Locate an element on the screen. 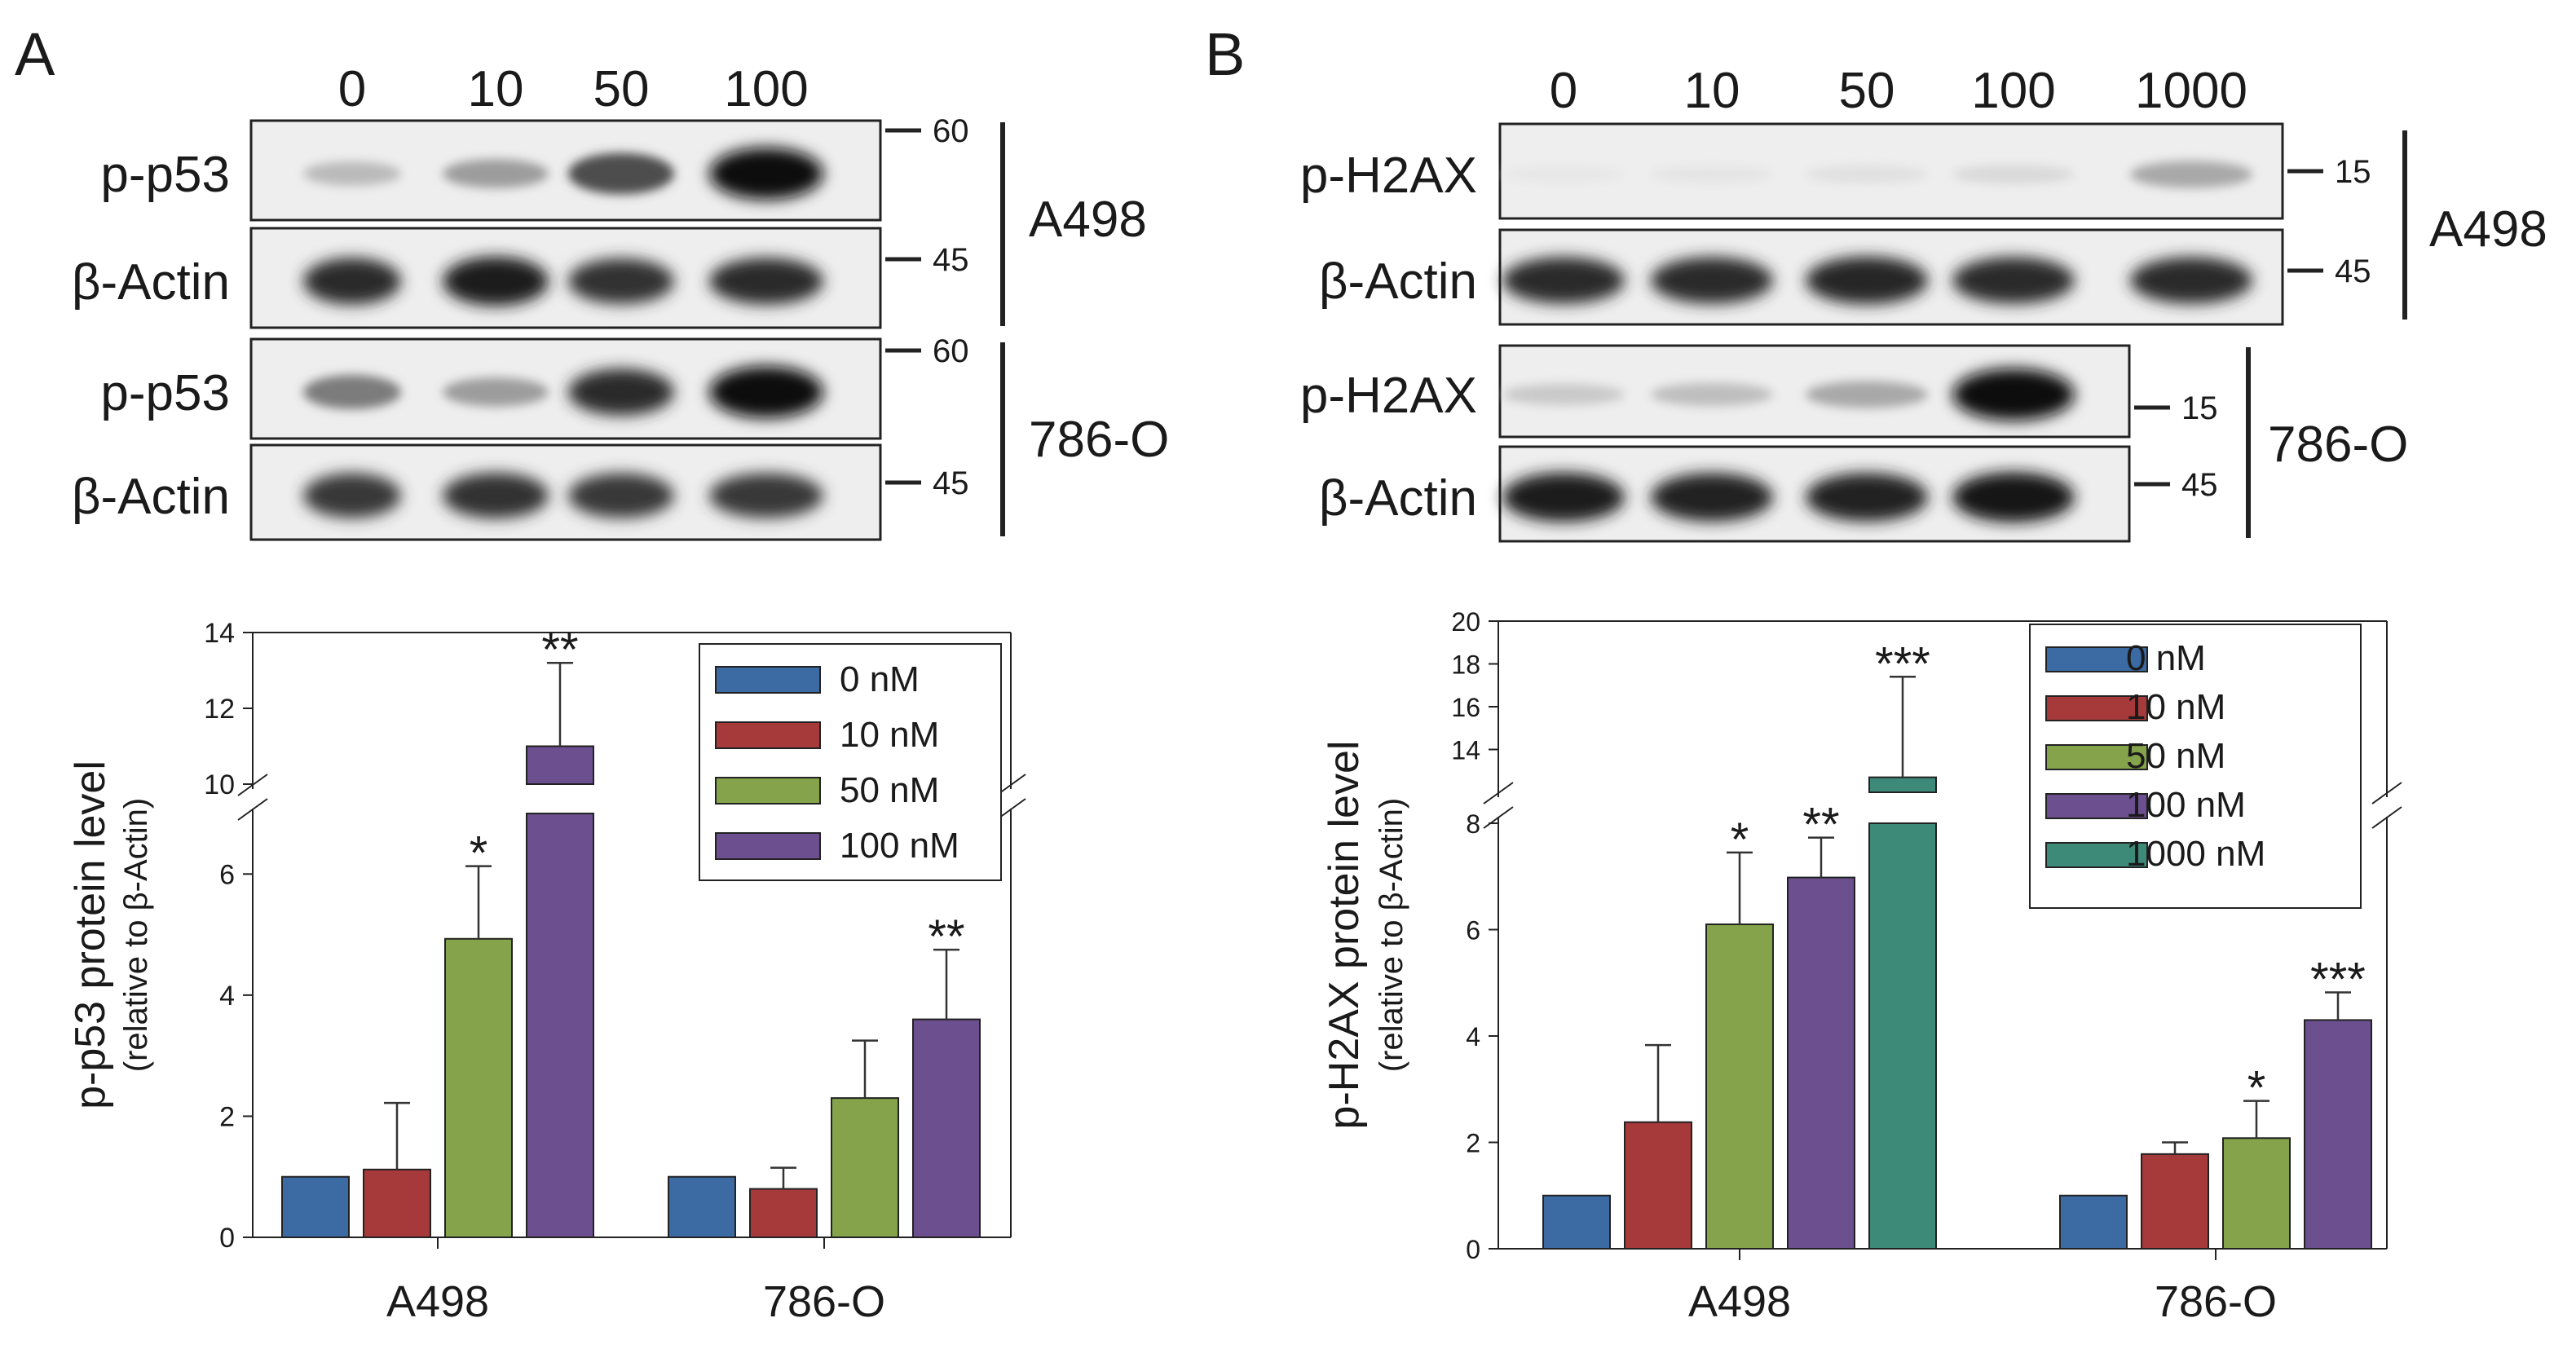 The width and height of the screenshot is (2576, 1349). y-tick-label: 12 is located at coordinates (219, 709).